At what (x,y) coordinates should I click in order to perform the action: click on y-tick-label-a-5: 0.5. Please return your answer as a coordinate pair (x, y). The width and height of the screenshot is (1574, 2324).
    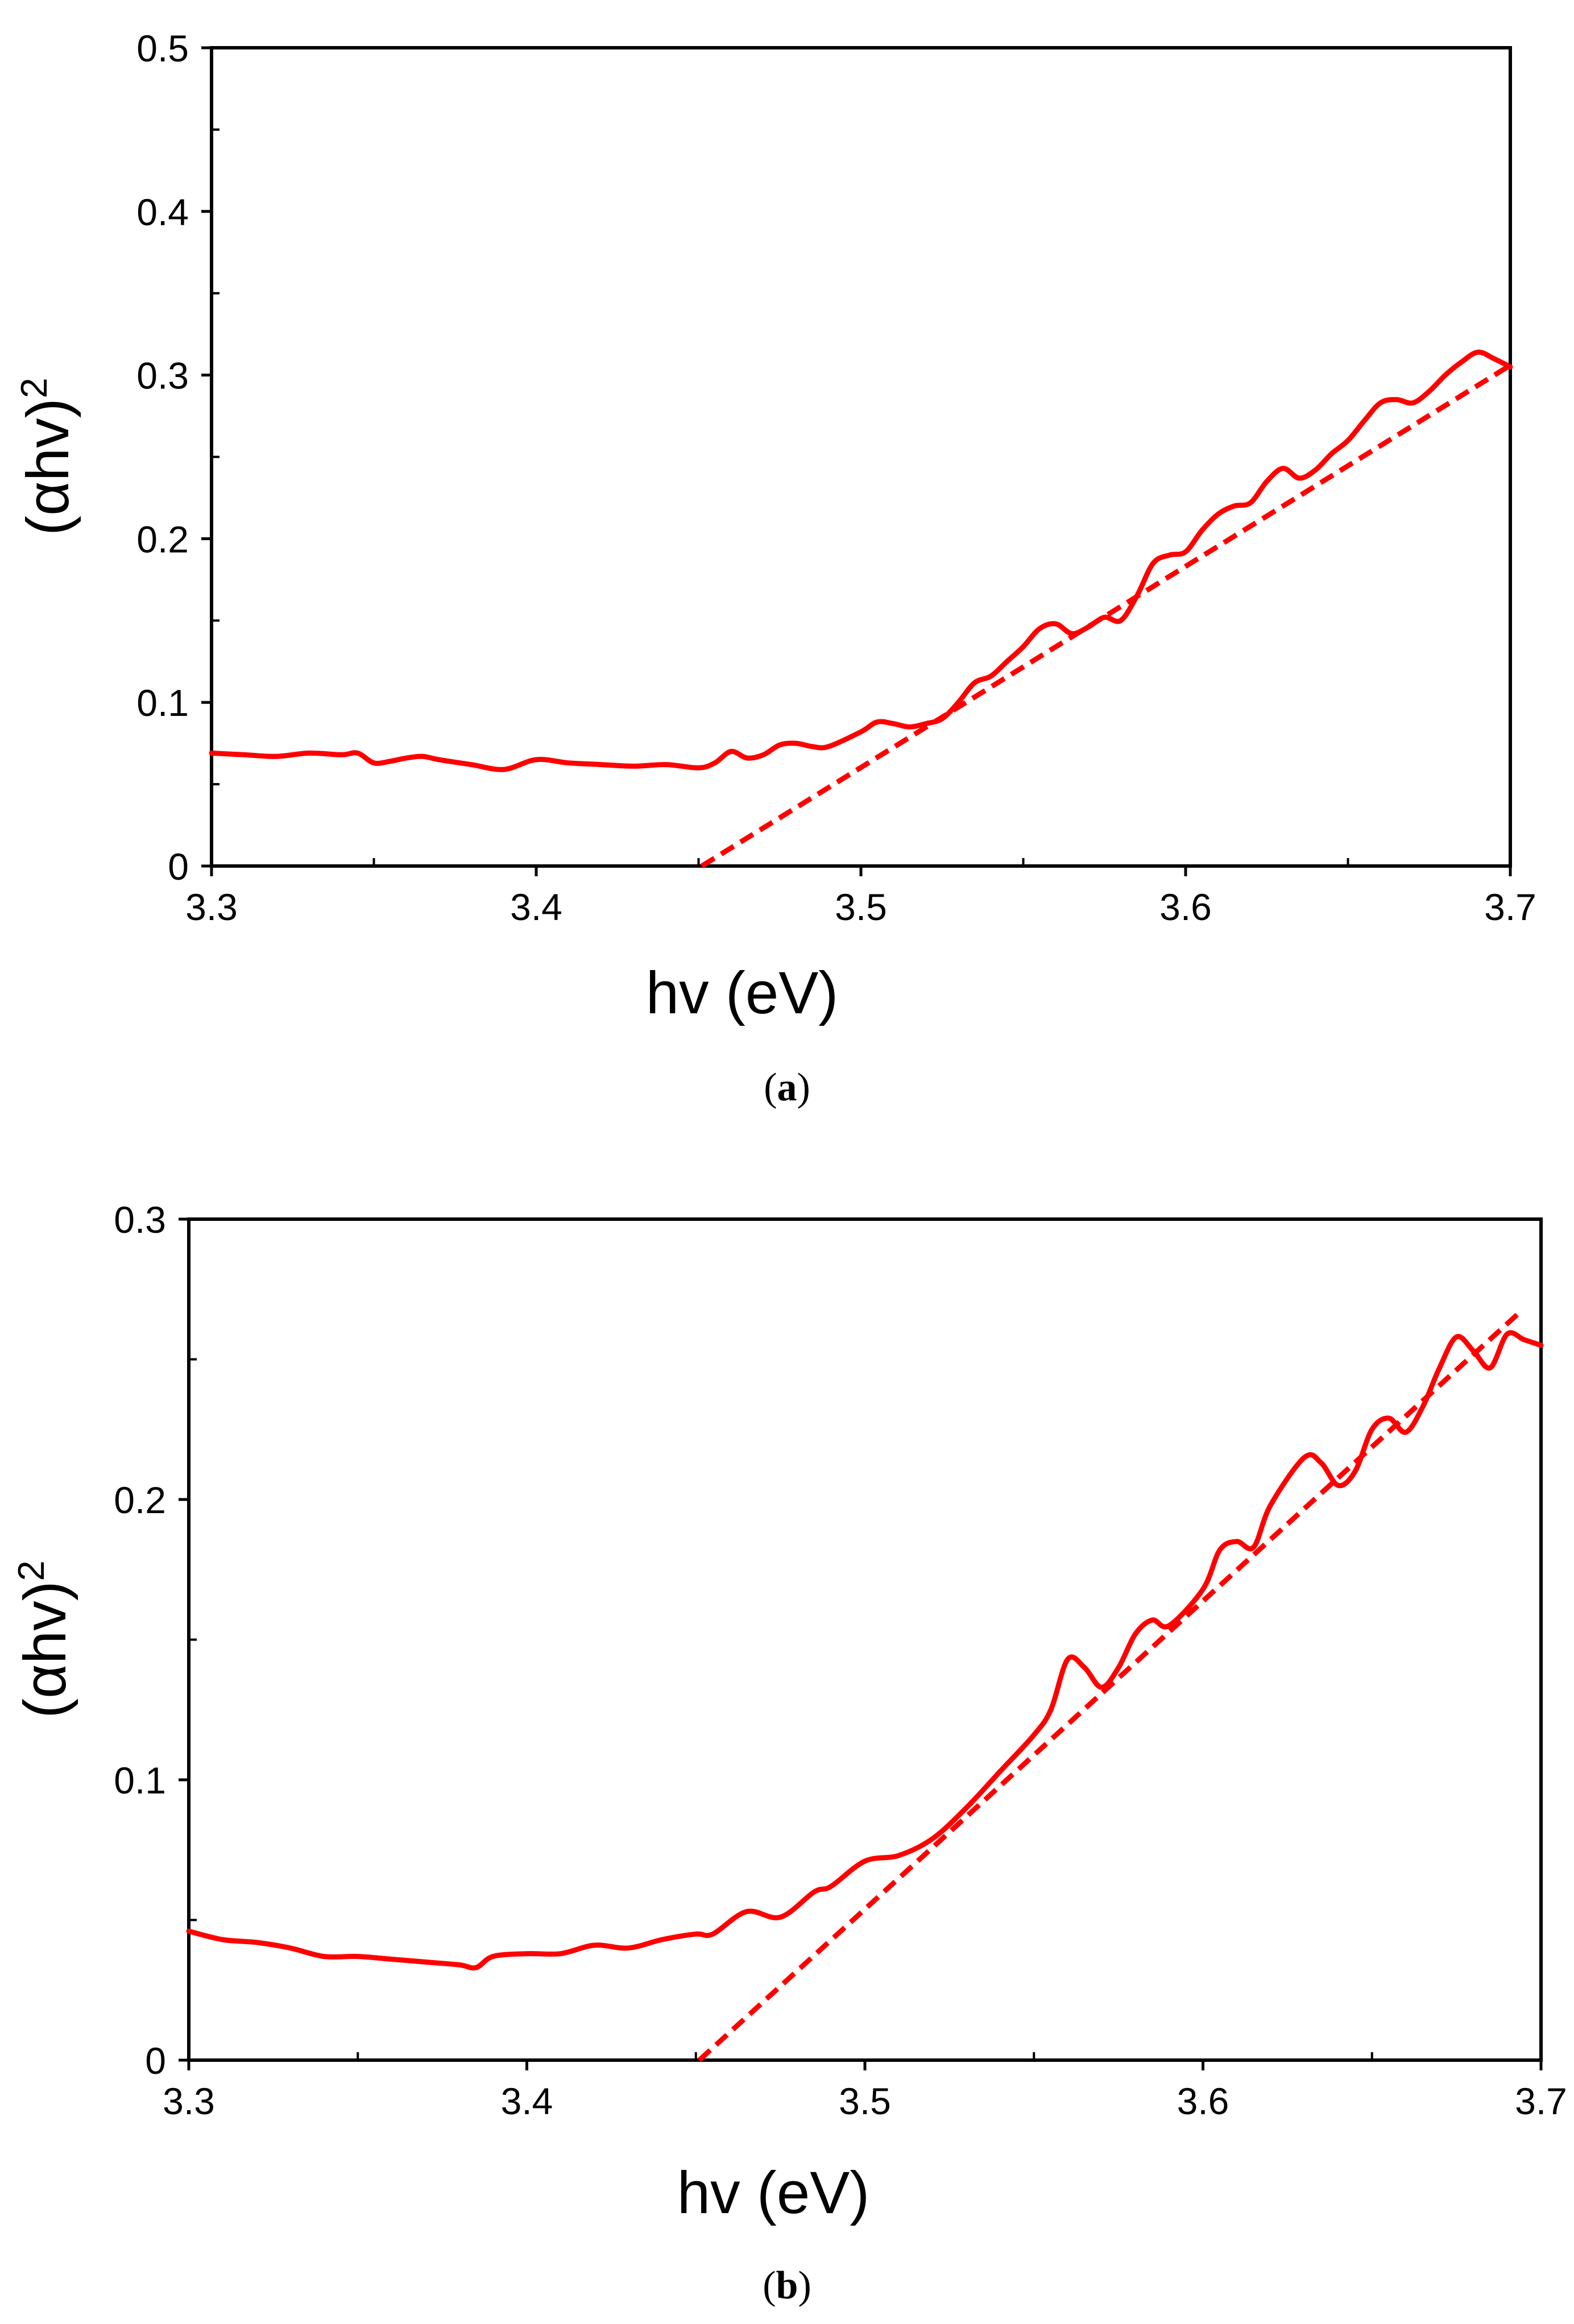
    Looking at the image, I should click on (162, 48).